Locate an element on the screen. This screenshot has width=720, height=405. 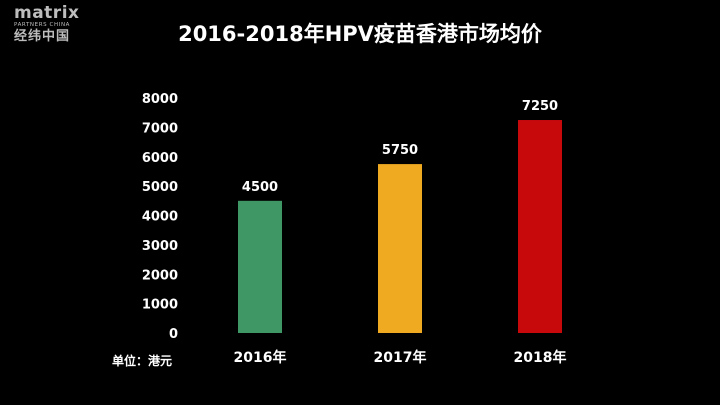
logo: matrix PARTNERS CHINA 经纬中国 is located at coordinates (54, 24).